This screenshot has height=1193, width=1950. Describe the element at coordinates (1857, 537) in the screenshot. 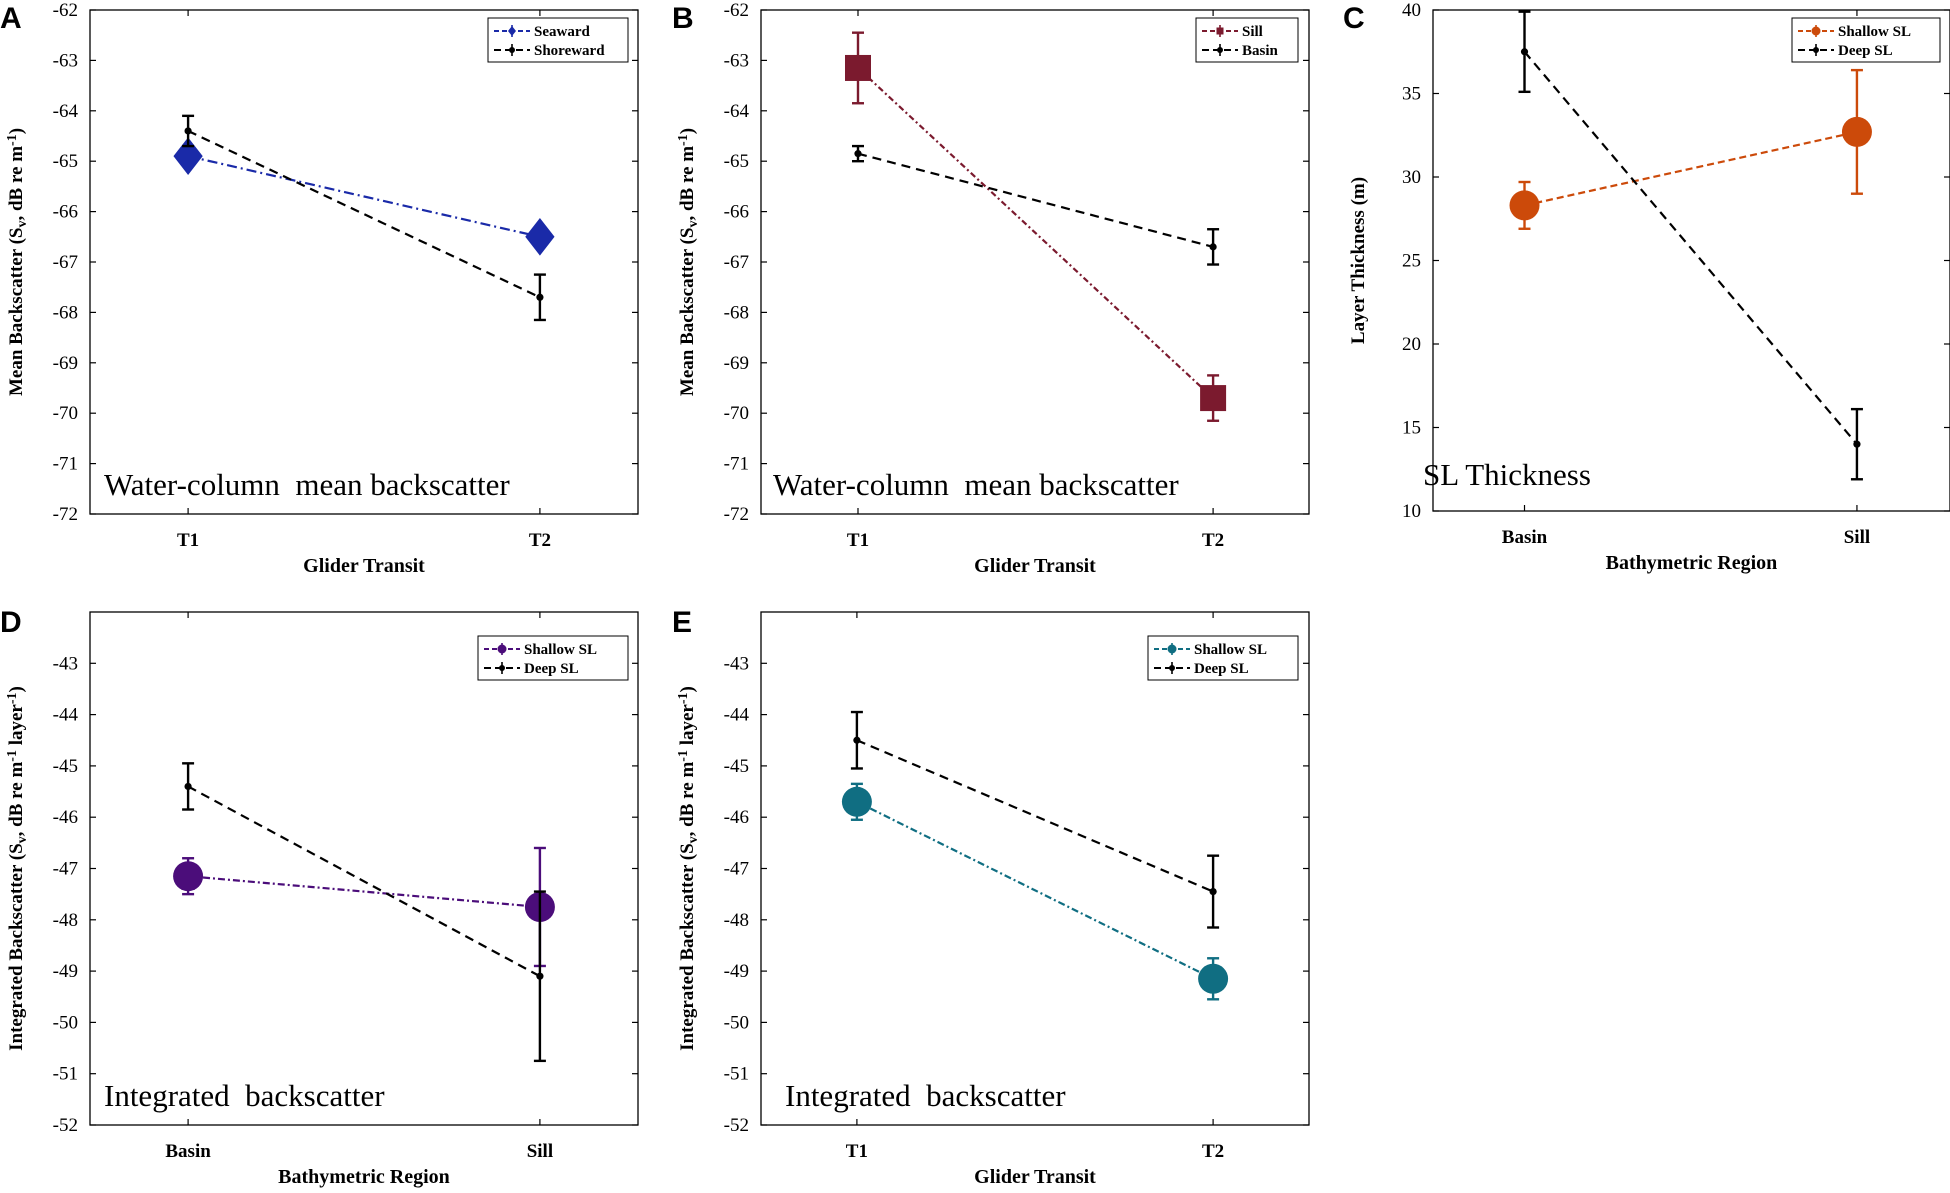

I see `x-tick-label: Sill` at that location.